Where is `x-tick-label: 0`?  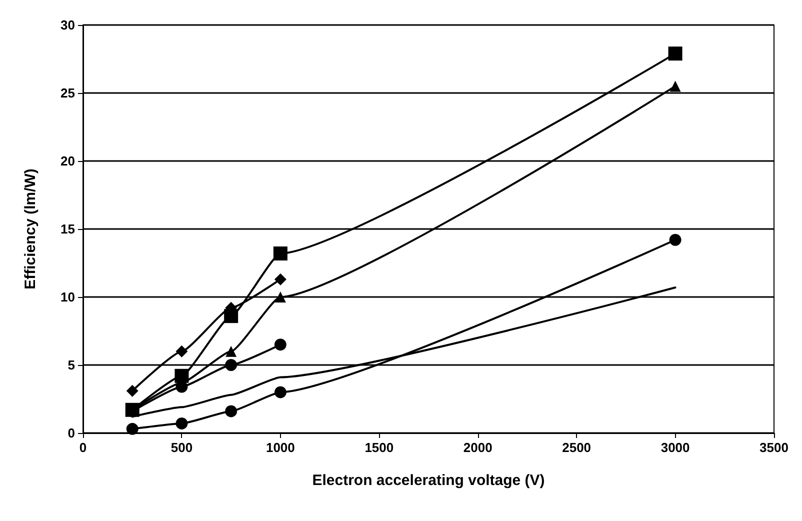
x-tick-label: 0 is located at coordinates (83, 447).